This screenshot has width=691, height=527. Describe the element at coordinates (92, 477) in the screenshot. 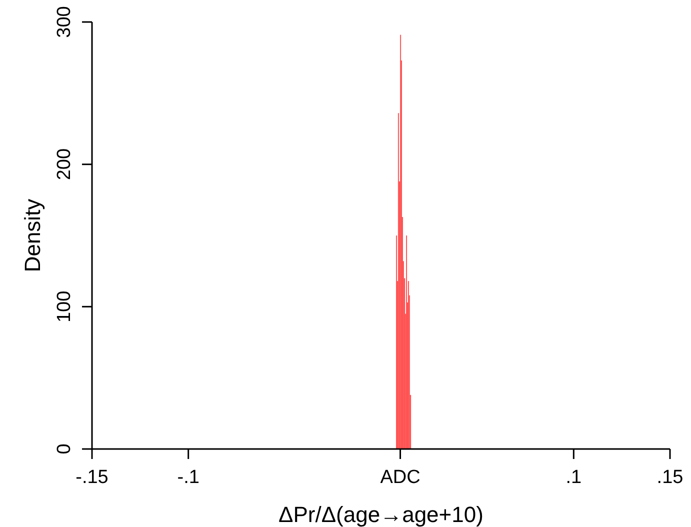

I see `x-tick-label: -.15` at that location.